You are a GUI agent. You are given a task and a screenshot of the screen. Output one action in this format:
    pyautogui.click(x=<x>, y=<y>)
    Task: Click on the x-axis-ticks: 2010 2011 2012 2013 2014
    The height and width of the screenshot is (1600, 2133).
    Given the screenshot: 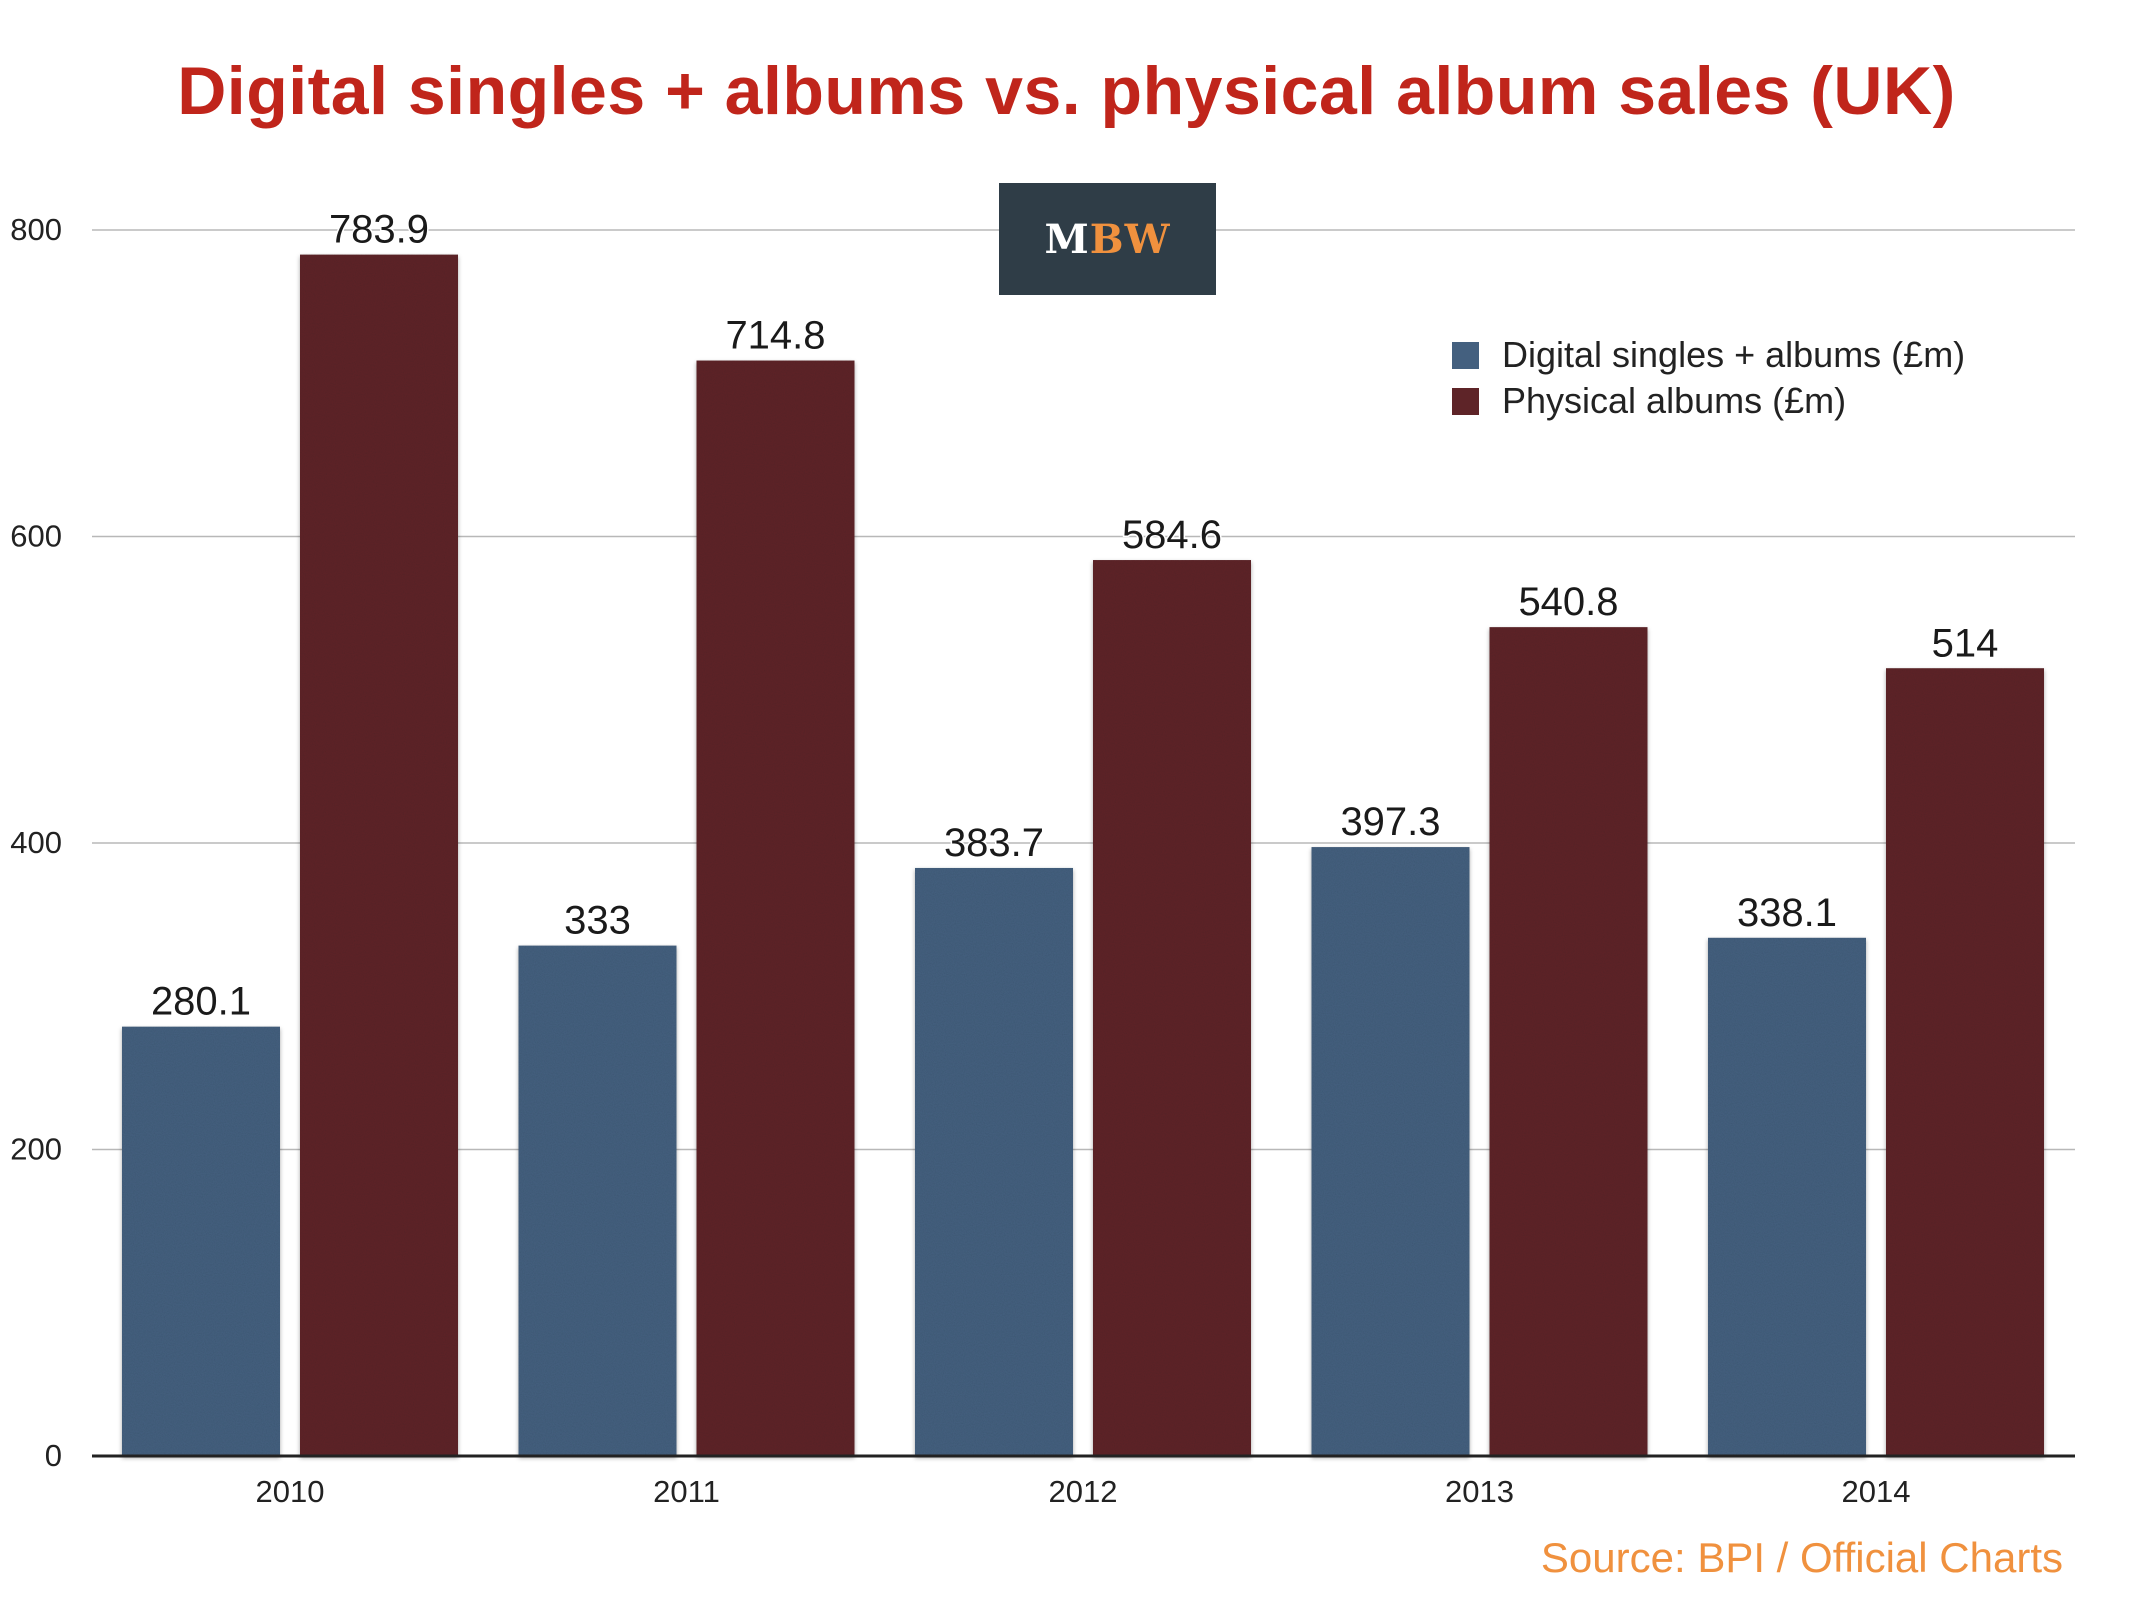 What is the action you would take?
    pyautogui.click(x=1083, y=1491)
    